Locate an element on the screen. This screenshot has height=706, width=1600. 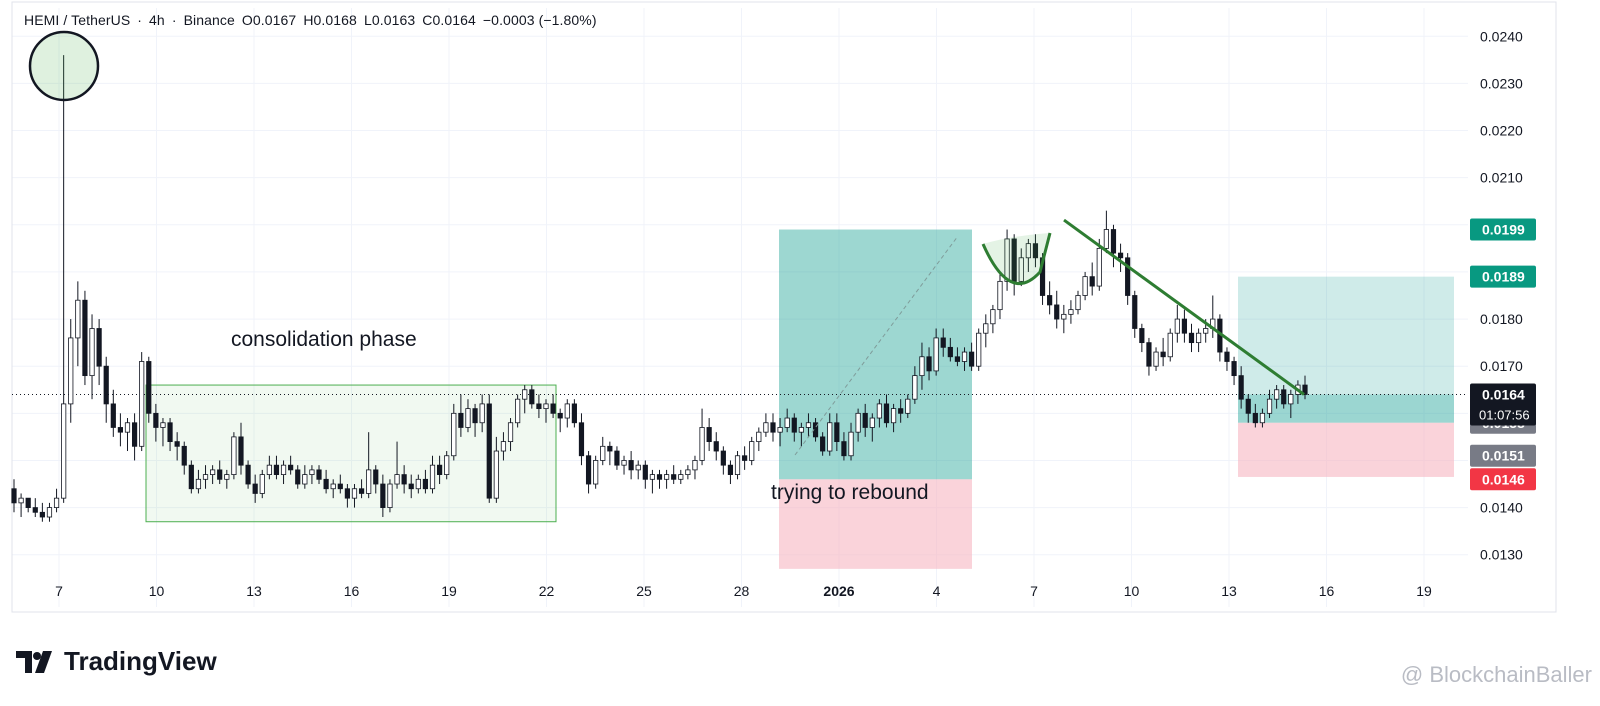
close-value: C0.0164 is located at coordinates (449, 20).